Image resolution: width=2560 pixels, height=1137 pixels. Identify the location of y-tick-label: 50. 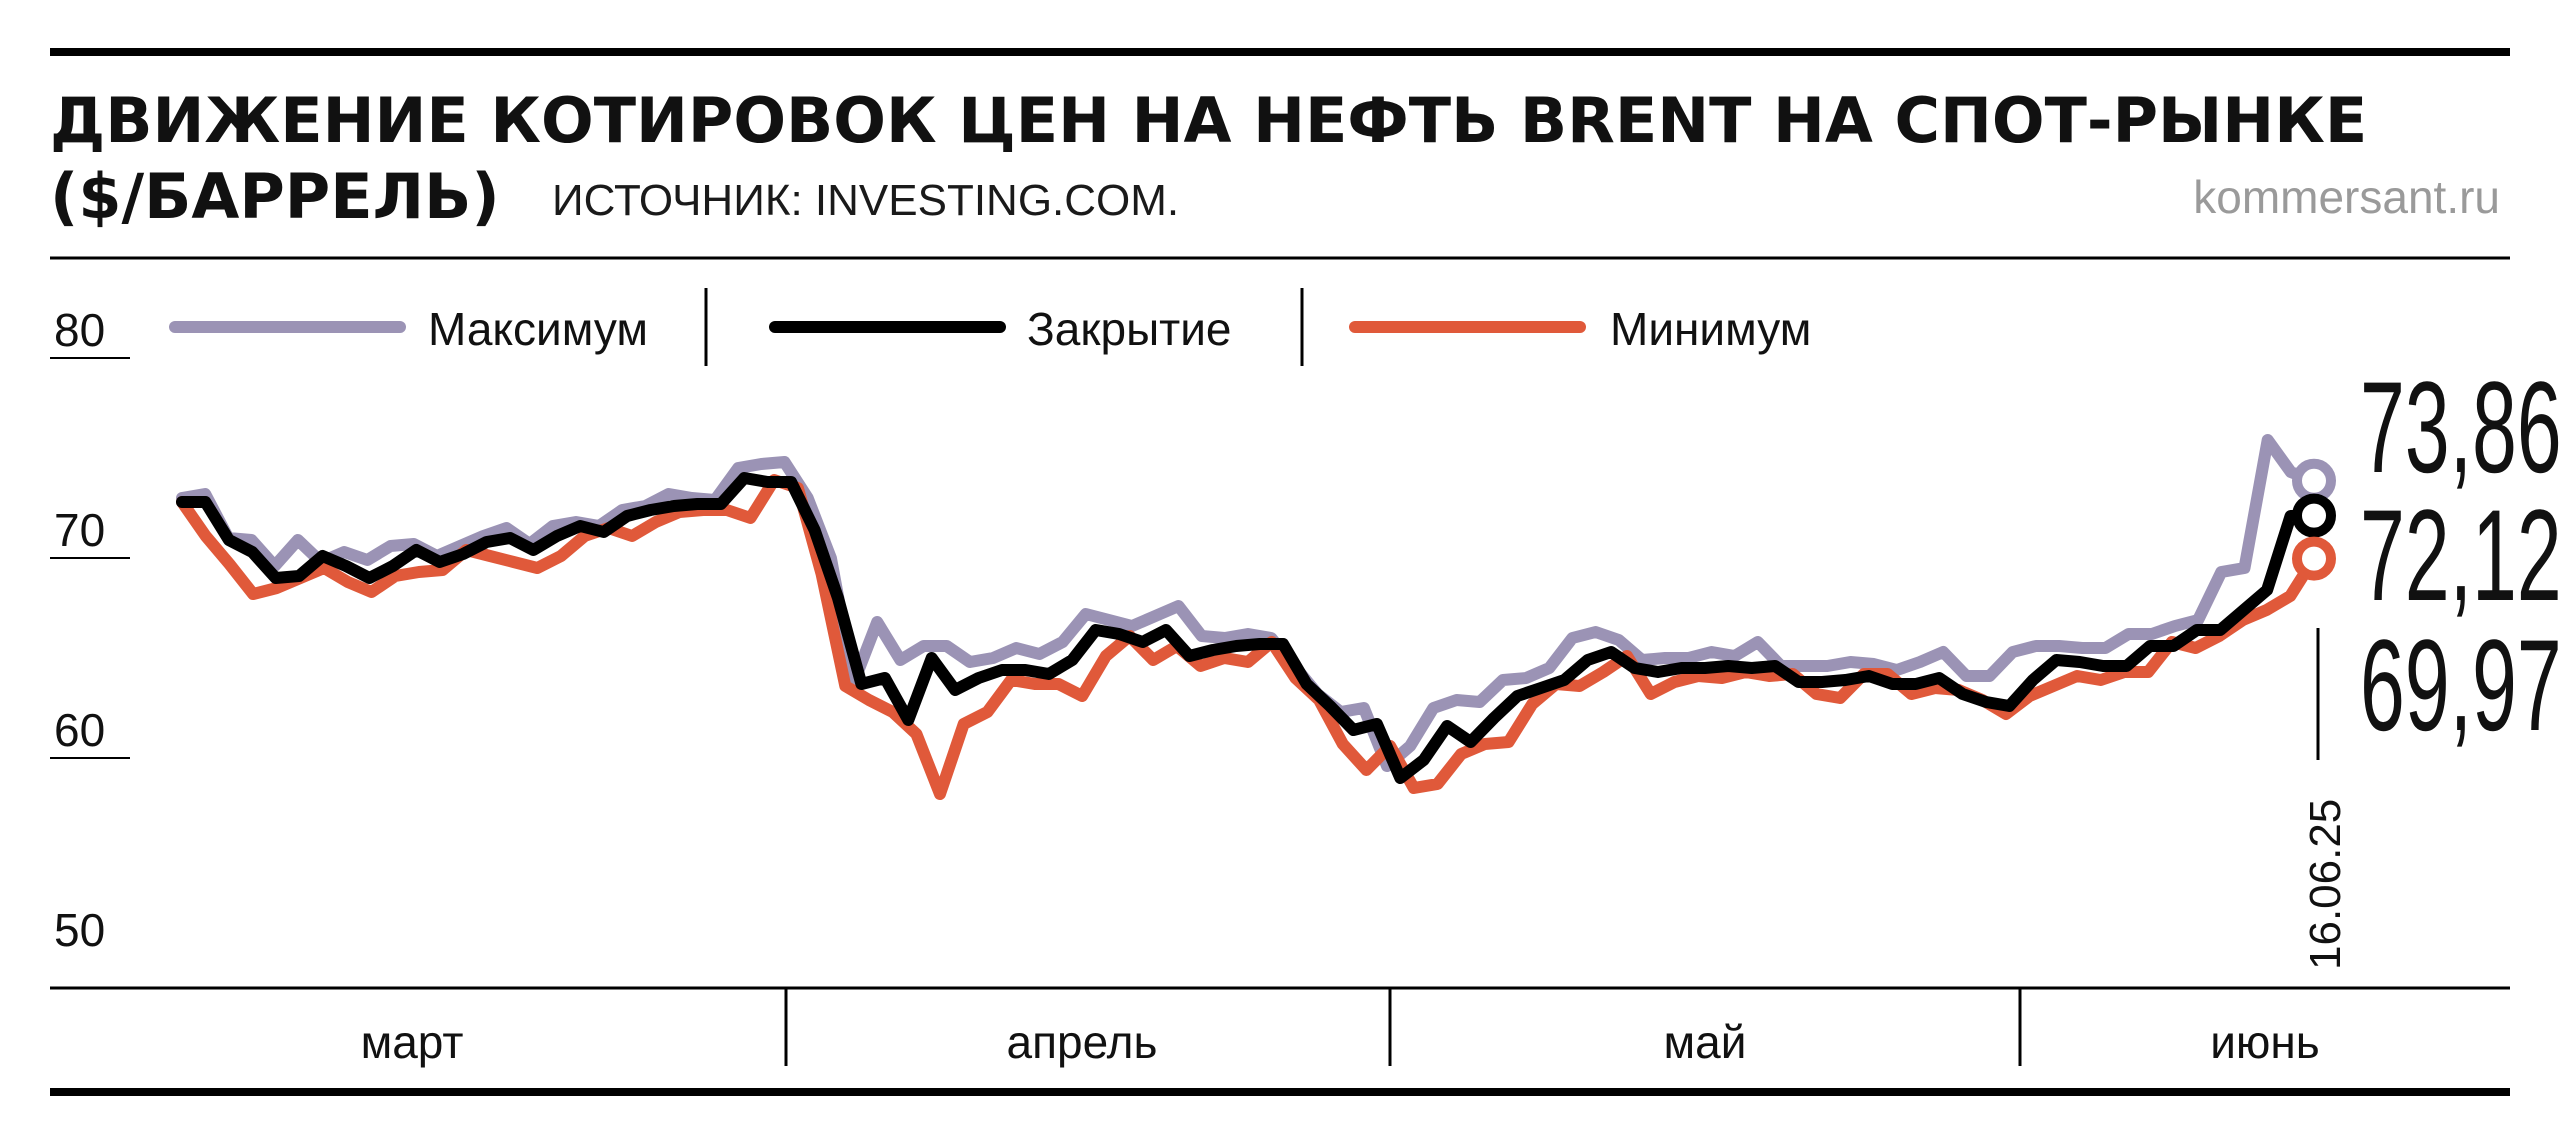
(79, 930).